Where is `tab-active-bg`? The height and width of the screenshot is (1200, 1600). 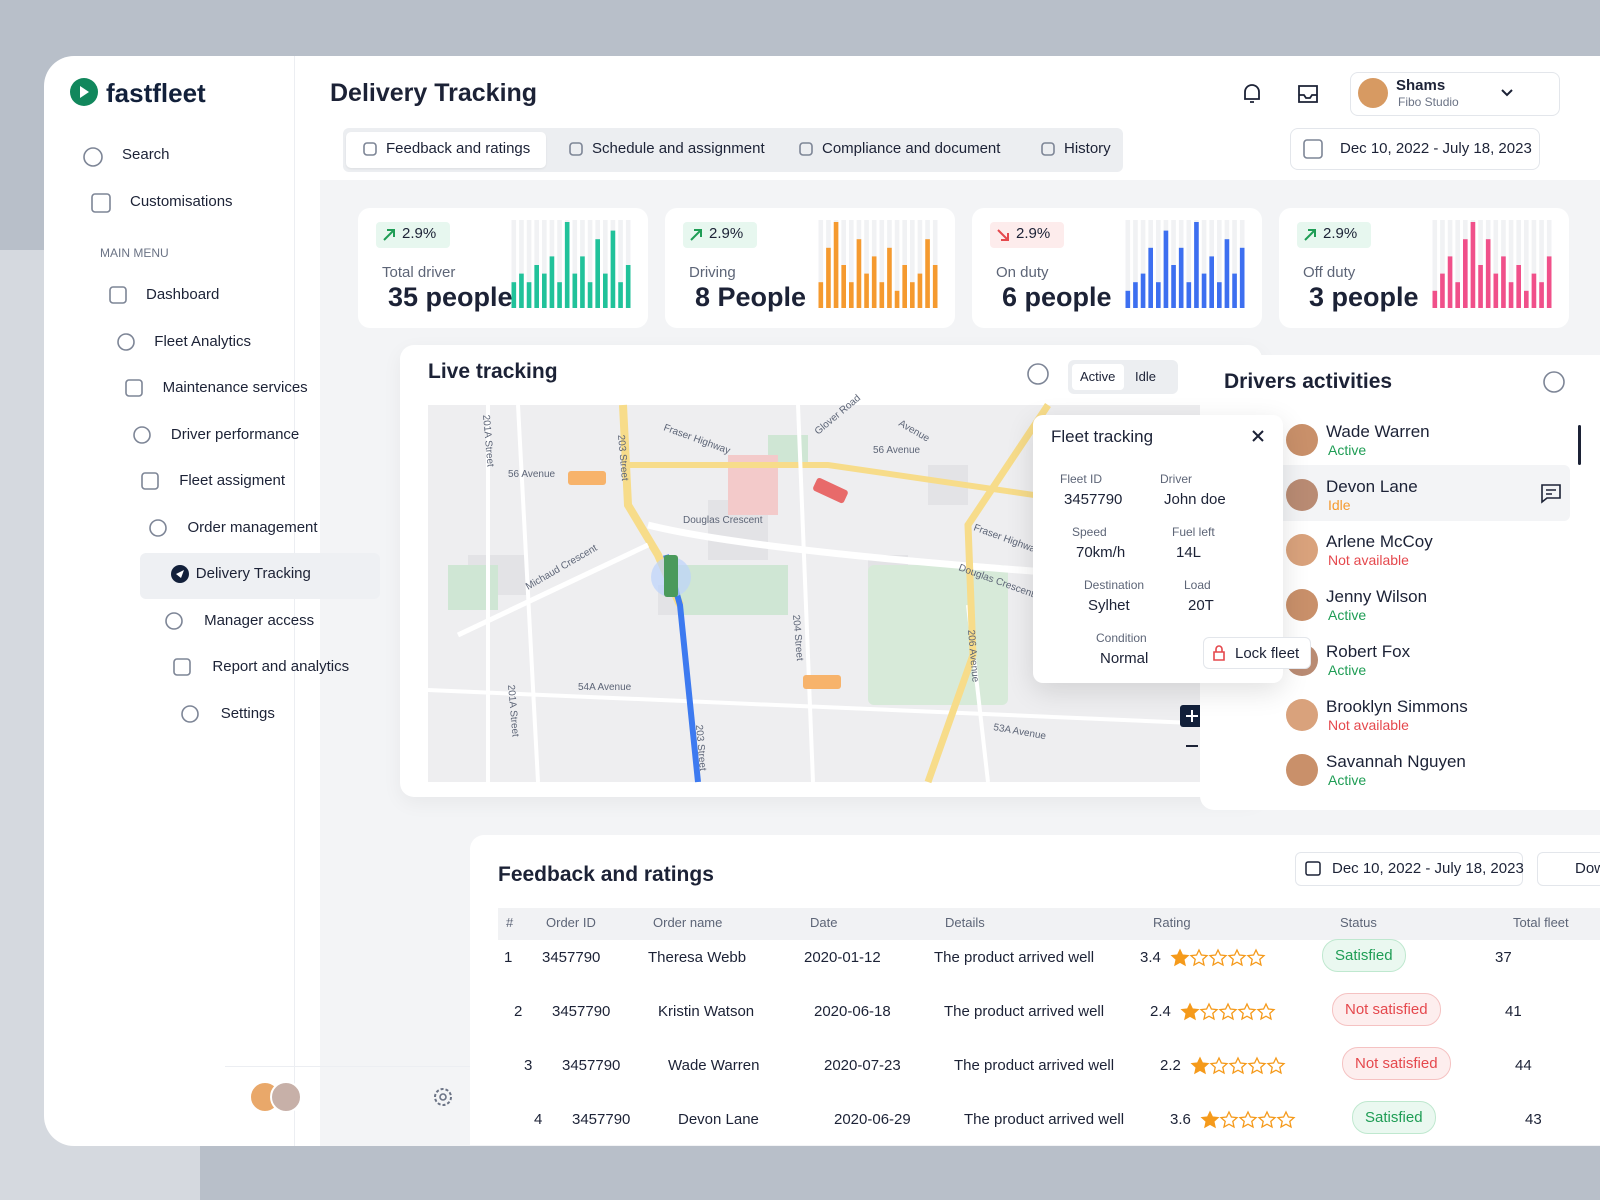
tab-active-bg is located at coordinates (446, 150).